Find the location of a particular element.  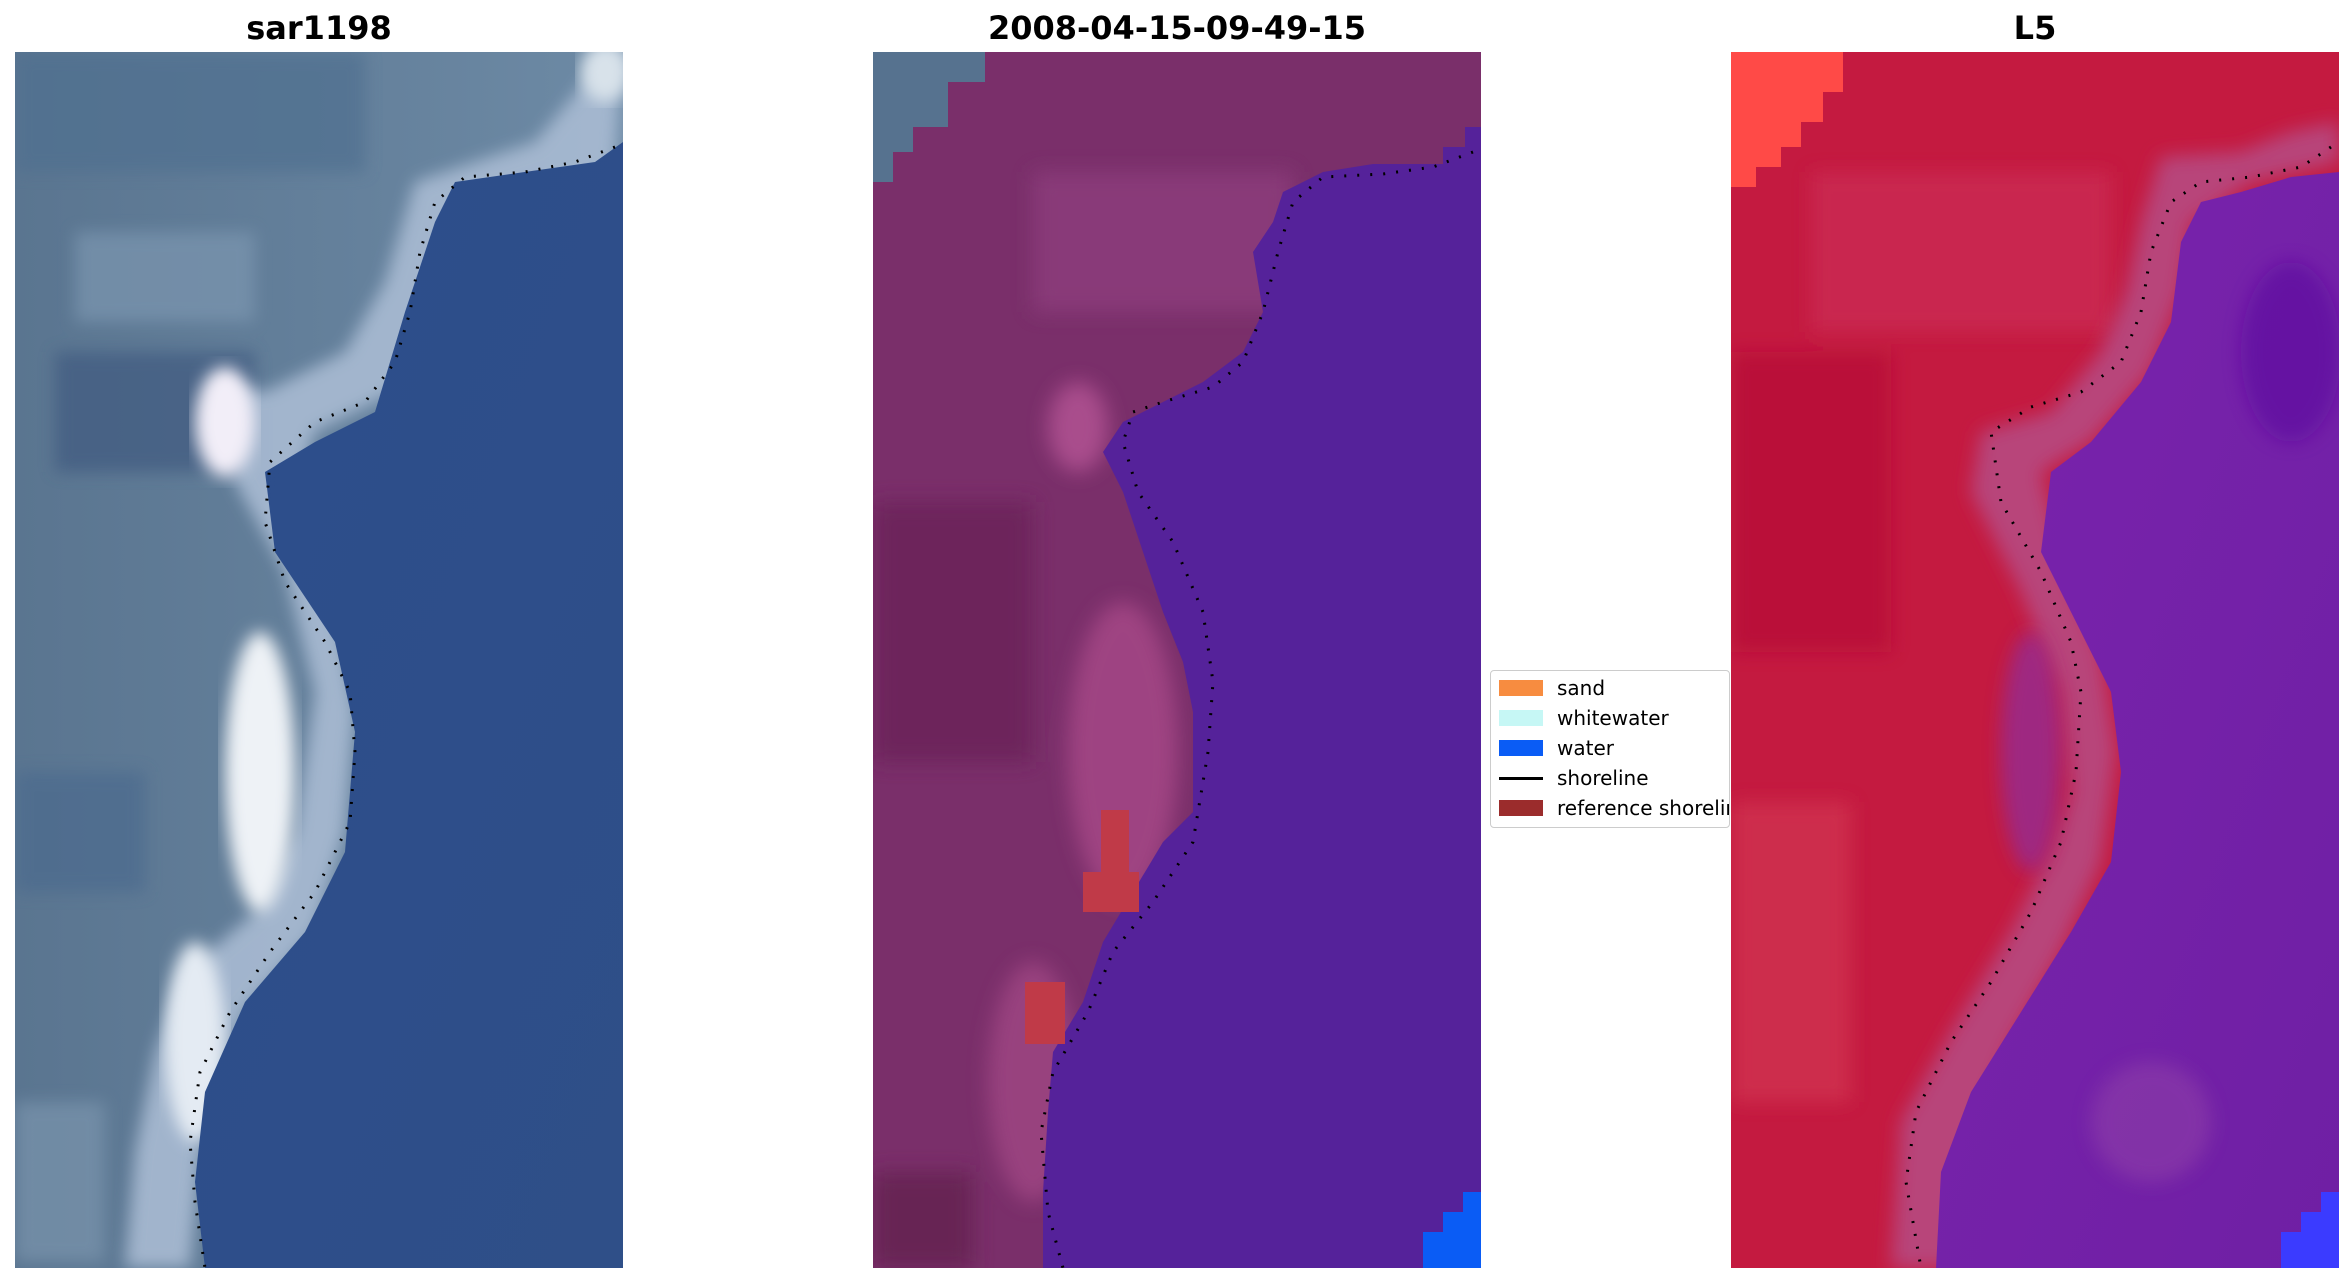

legend-item-shoreline: shoreline is located at coordinates (1610, 778).